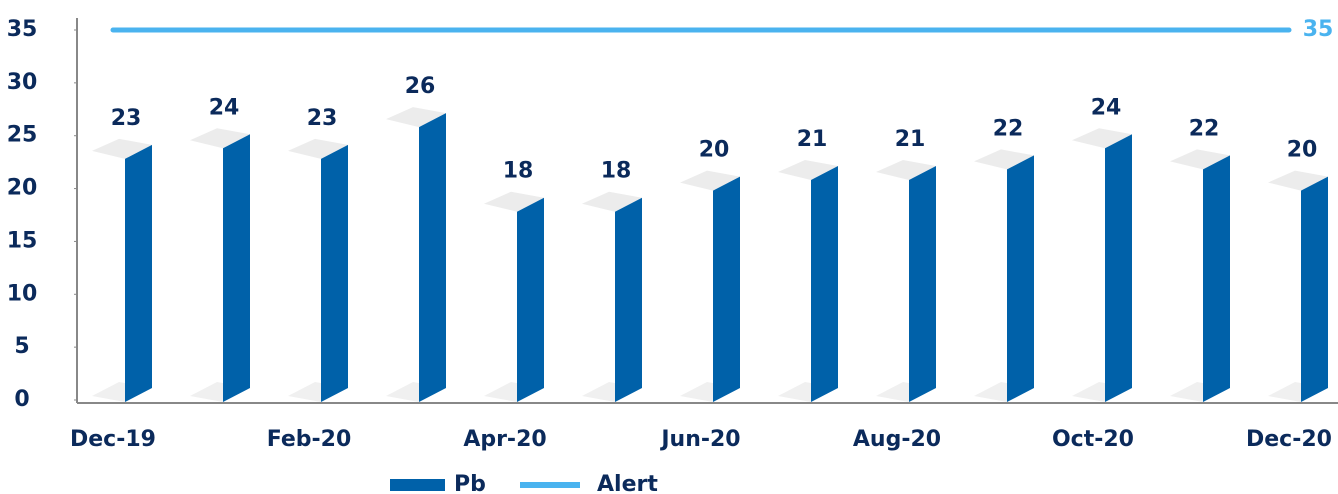 The height and width of the screenshot is (494, 1338). I want to click on x-tick-label: Oct-20, so click(1093, 439).